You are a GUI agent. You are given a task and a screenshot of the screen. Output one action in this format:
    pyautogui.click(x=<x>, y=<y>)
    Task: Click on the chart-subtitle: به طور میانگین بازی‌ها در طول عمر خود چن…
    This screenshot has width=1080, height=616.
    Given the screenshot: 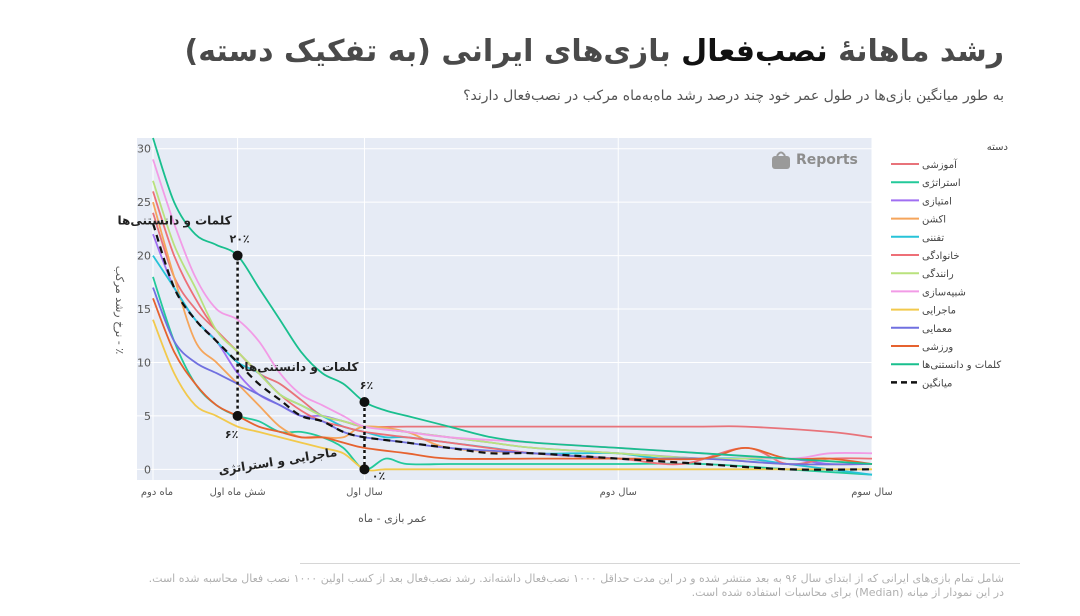 What is the action you would take?
    pyautogui.click(x=733, y=96)
    